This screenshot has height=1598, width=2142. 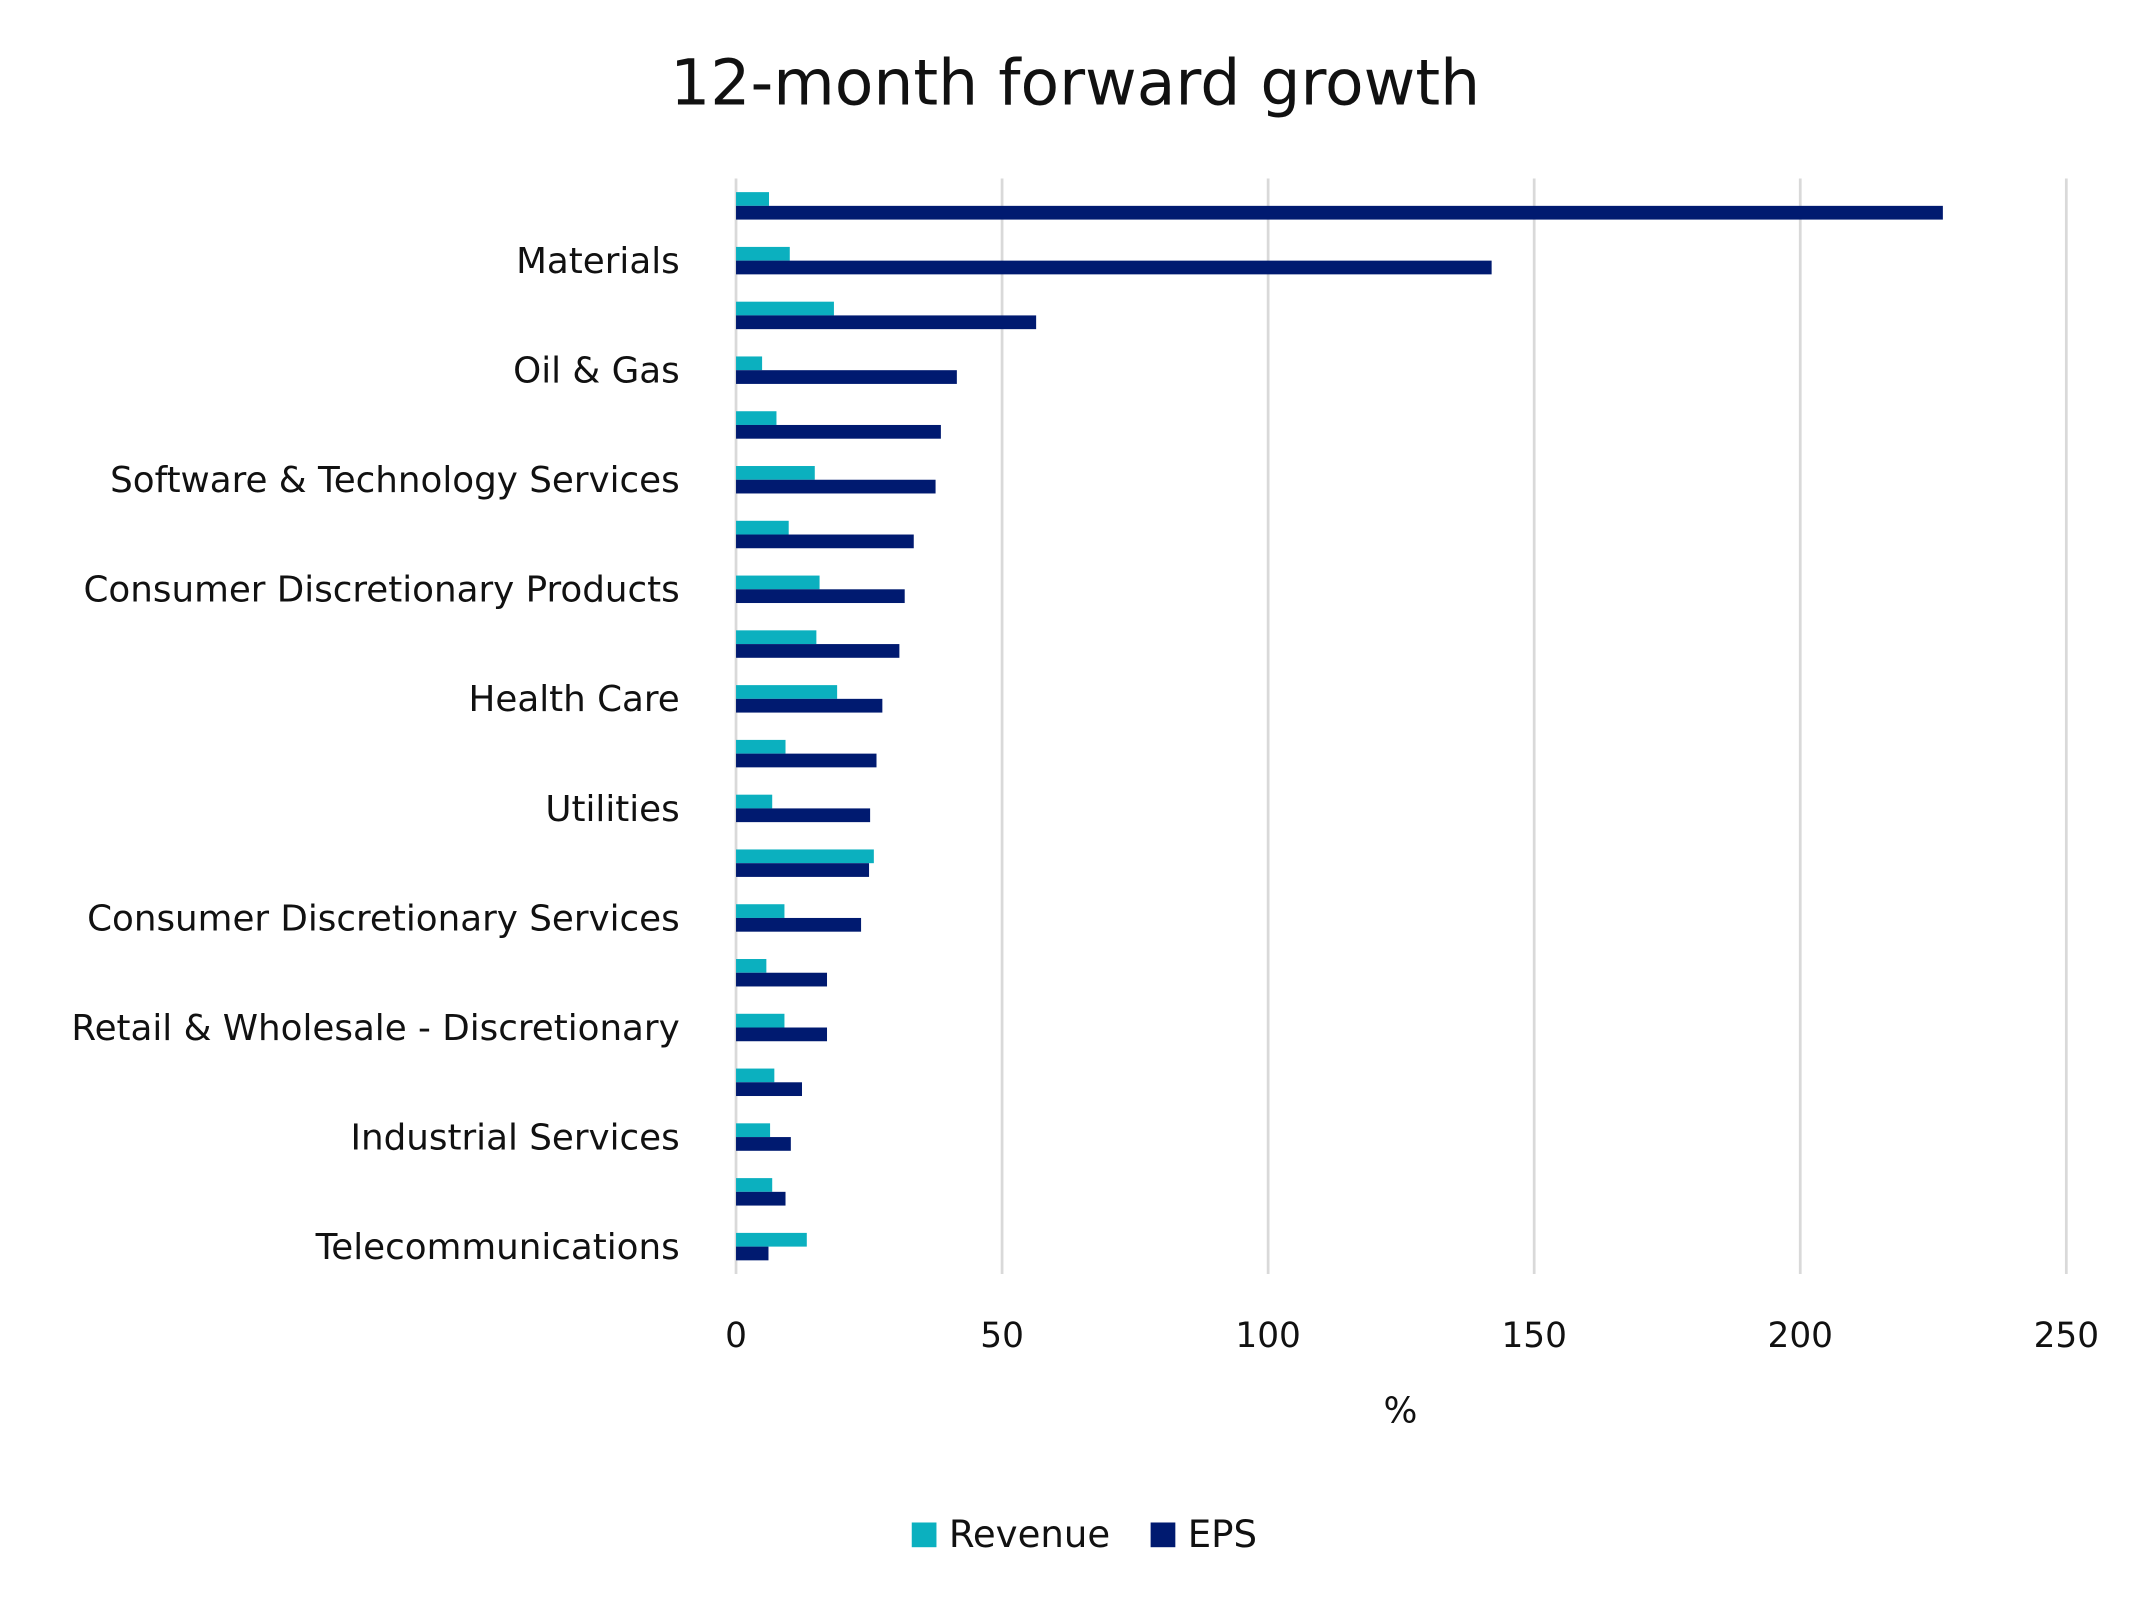 What do you see at coordinates (382, 590) in the screenshot?
I see `category-label: Consumer Discretionary Products` at bounding box center [382, 590].